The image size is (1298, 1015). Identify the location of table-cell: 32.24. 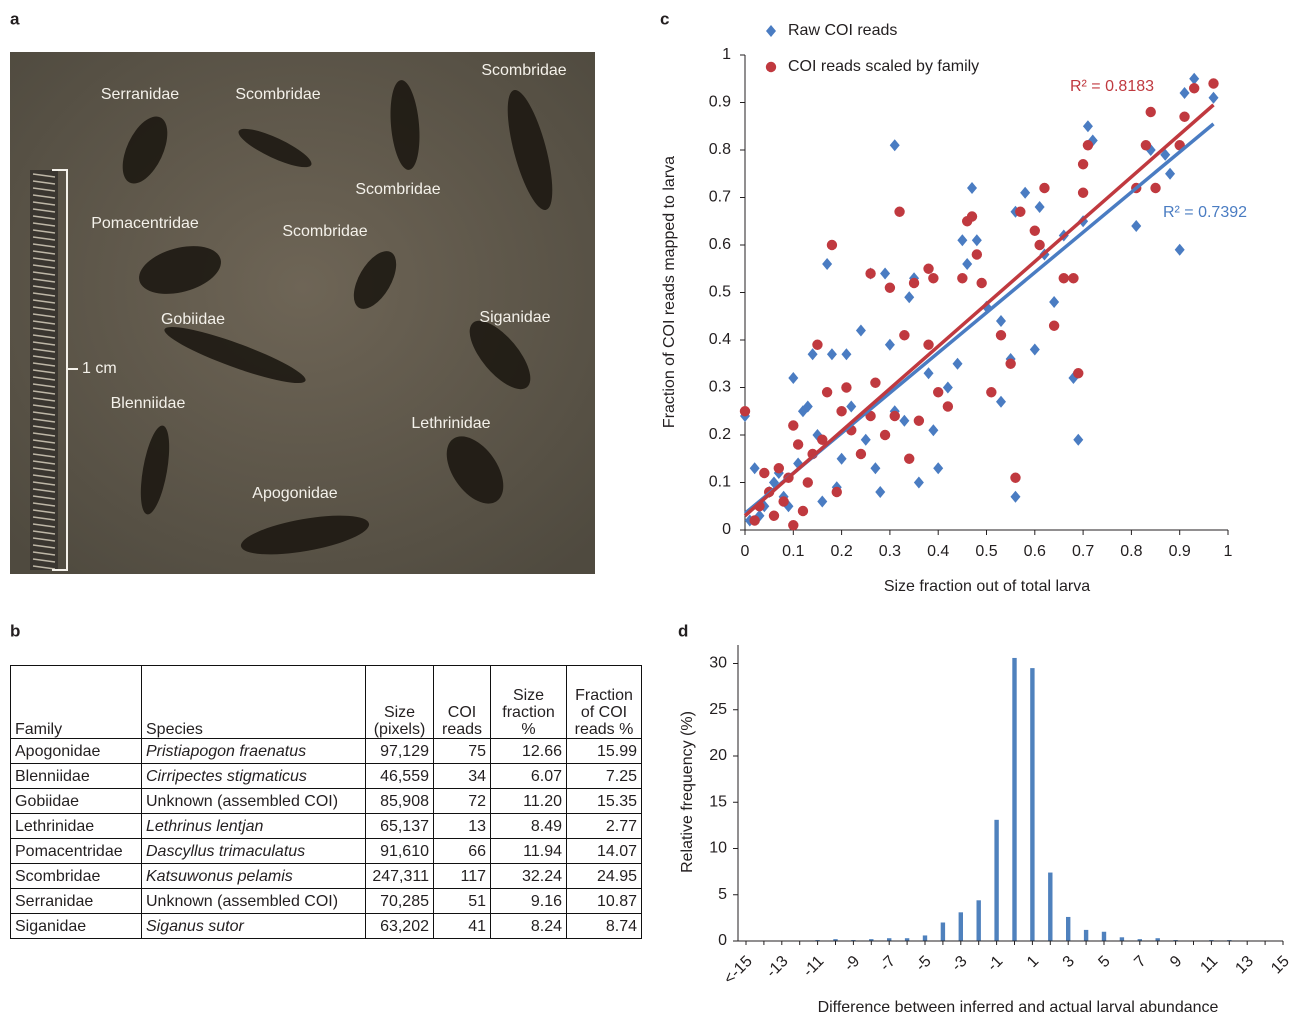
(528, 876).